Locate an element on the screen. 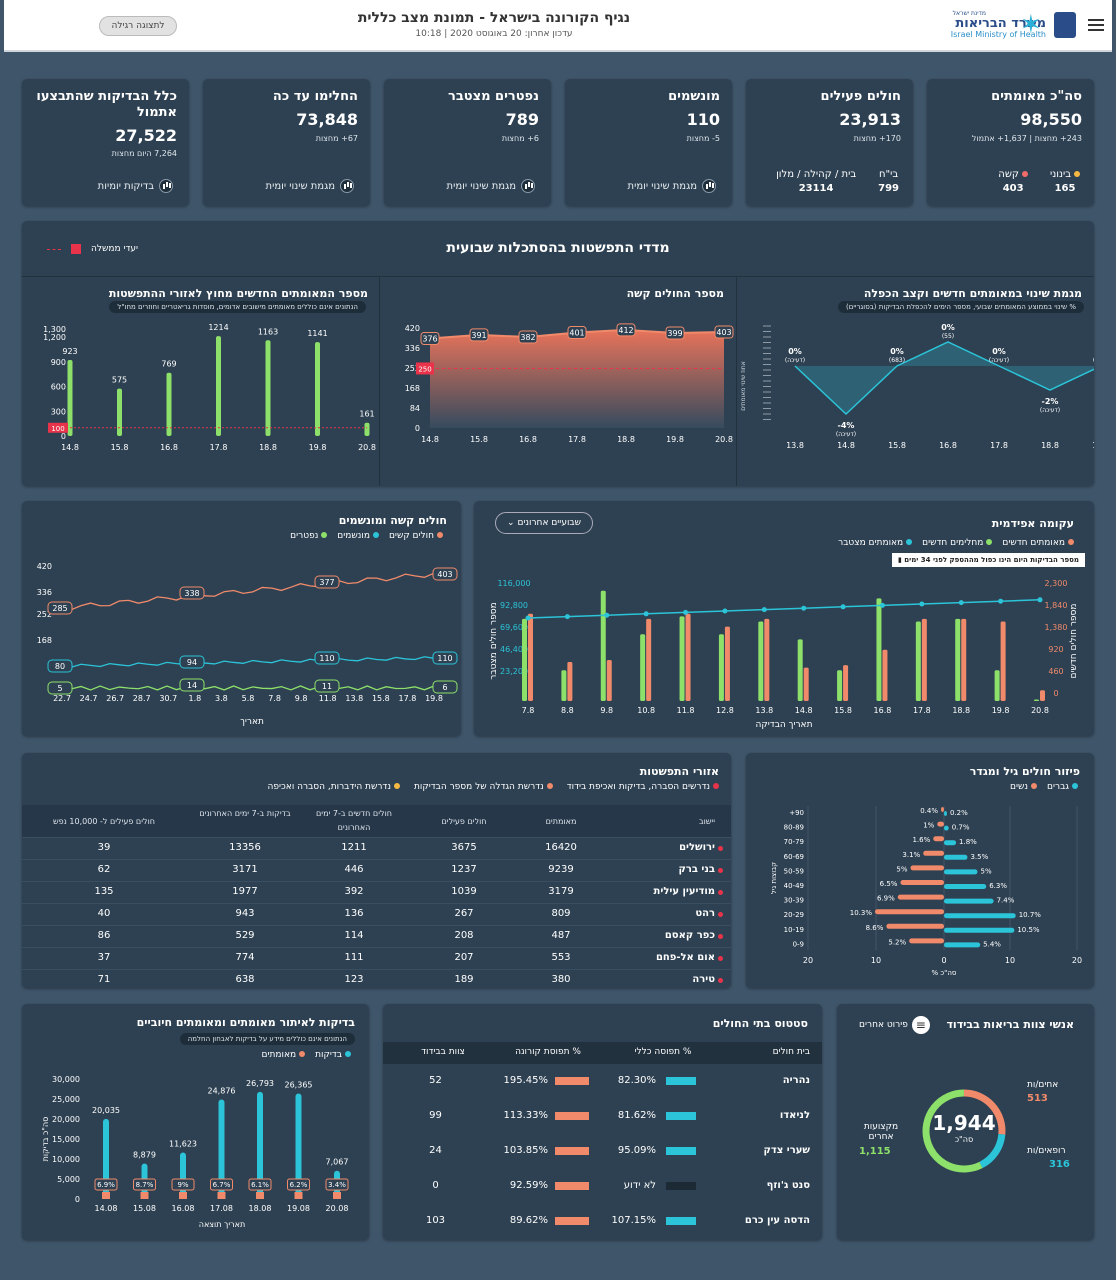 The width and height of the screenshot is (1116, 1280). corona-occupancy-value: 89.62% is located at coordinates (528, 1220).